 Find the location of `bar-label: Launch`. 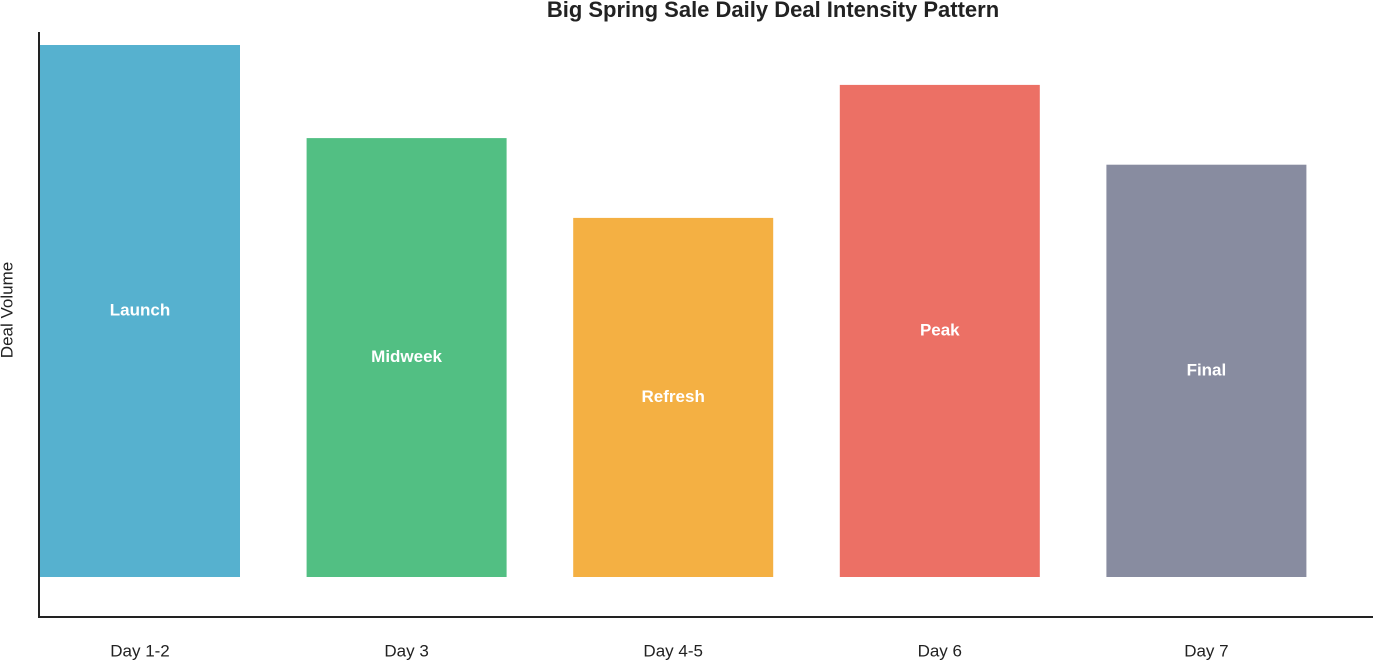

bar-label: Launch is located at coordinates (140, 309).